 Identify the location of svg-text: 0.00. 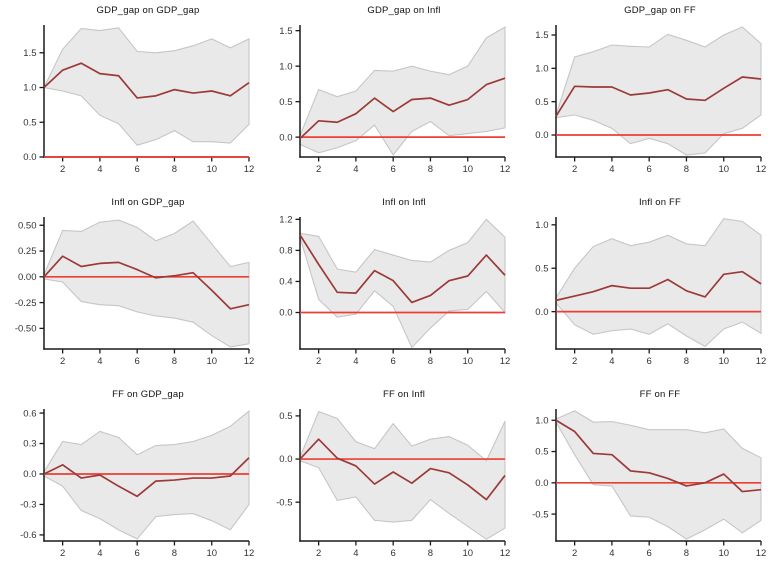
(27, 277).